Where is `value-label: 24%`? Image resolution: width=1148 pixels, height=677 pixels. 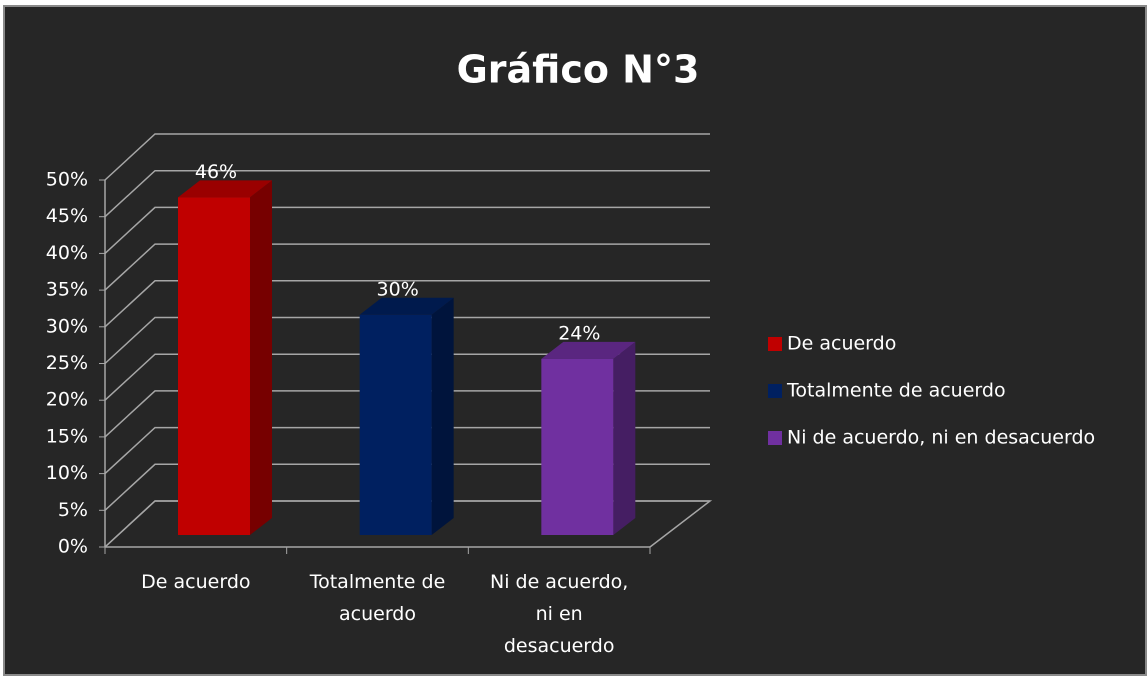 value-label: 24% is located at coordinates (579, 333).